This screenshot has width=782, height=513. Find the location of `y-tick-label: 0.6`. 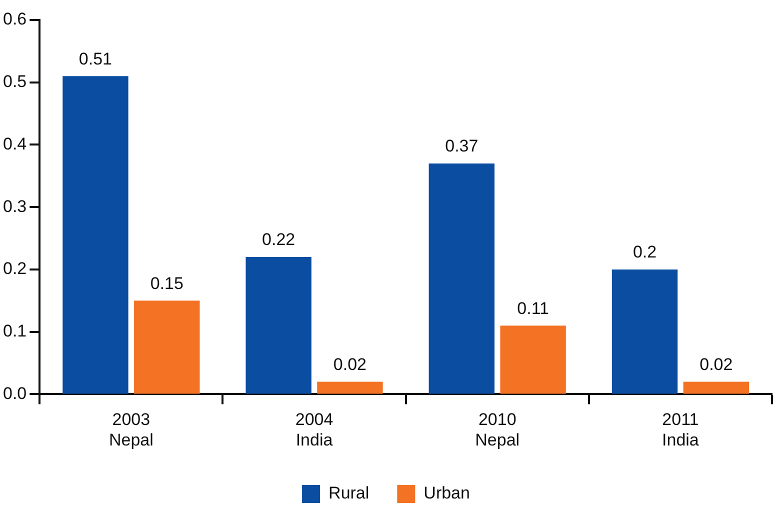

y-tick-label: 0.6 is located at coordinates (14, 19).